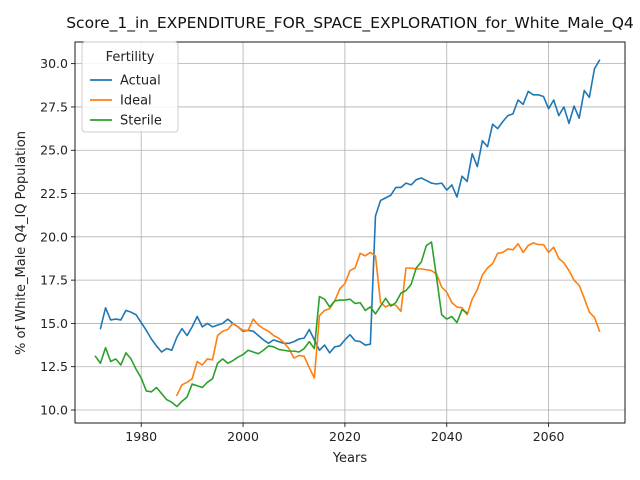 The width and height of the screenshot is (640, 480). What do you see at coordinates (54, 236) in the screenshot?
I see `y-tick-label: 20.0` at bounding box center [54, 236].